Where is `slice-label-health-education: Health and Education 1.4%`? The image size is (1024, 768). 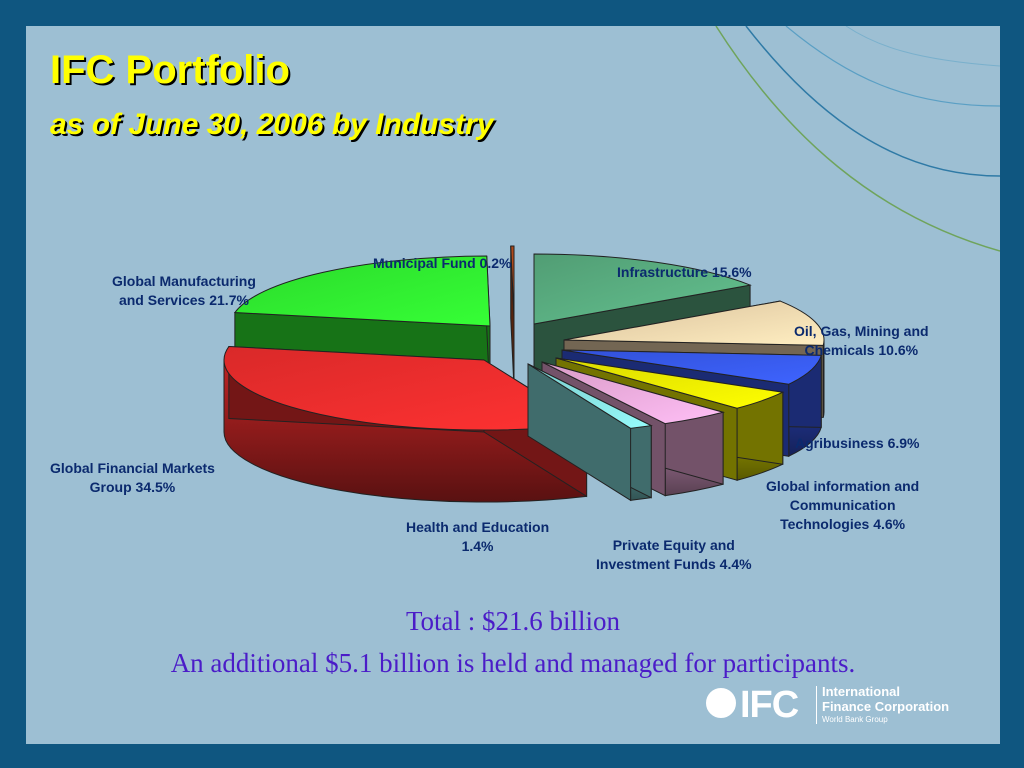
slice-label-health-education: Health and Education 1.4% is located at coordinates (478, 536).